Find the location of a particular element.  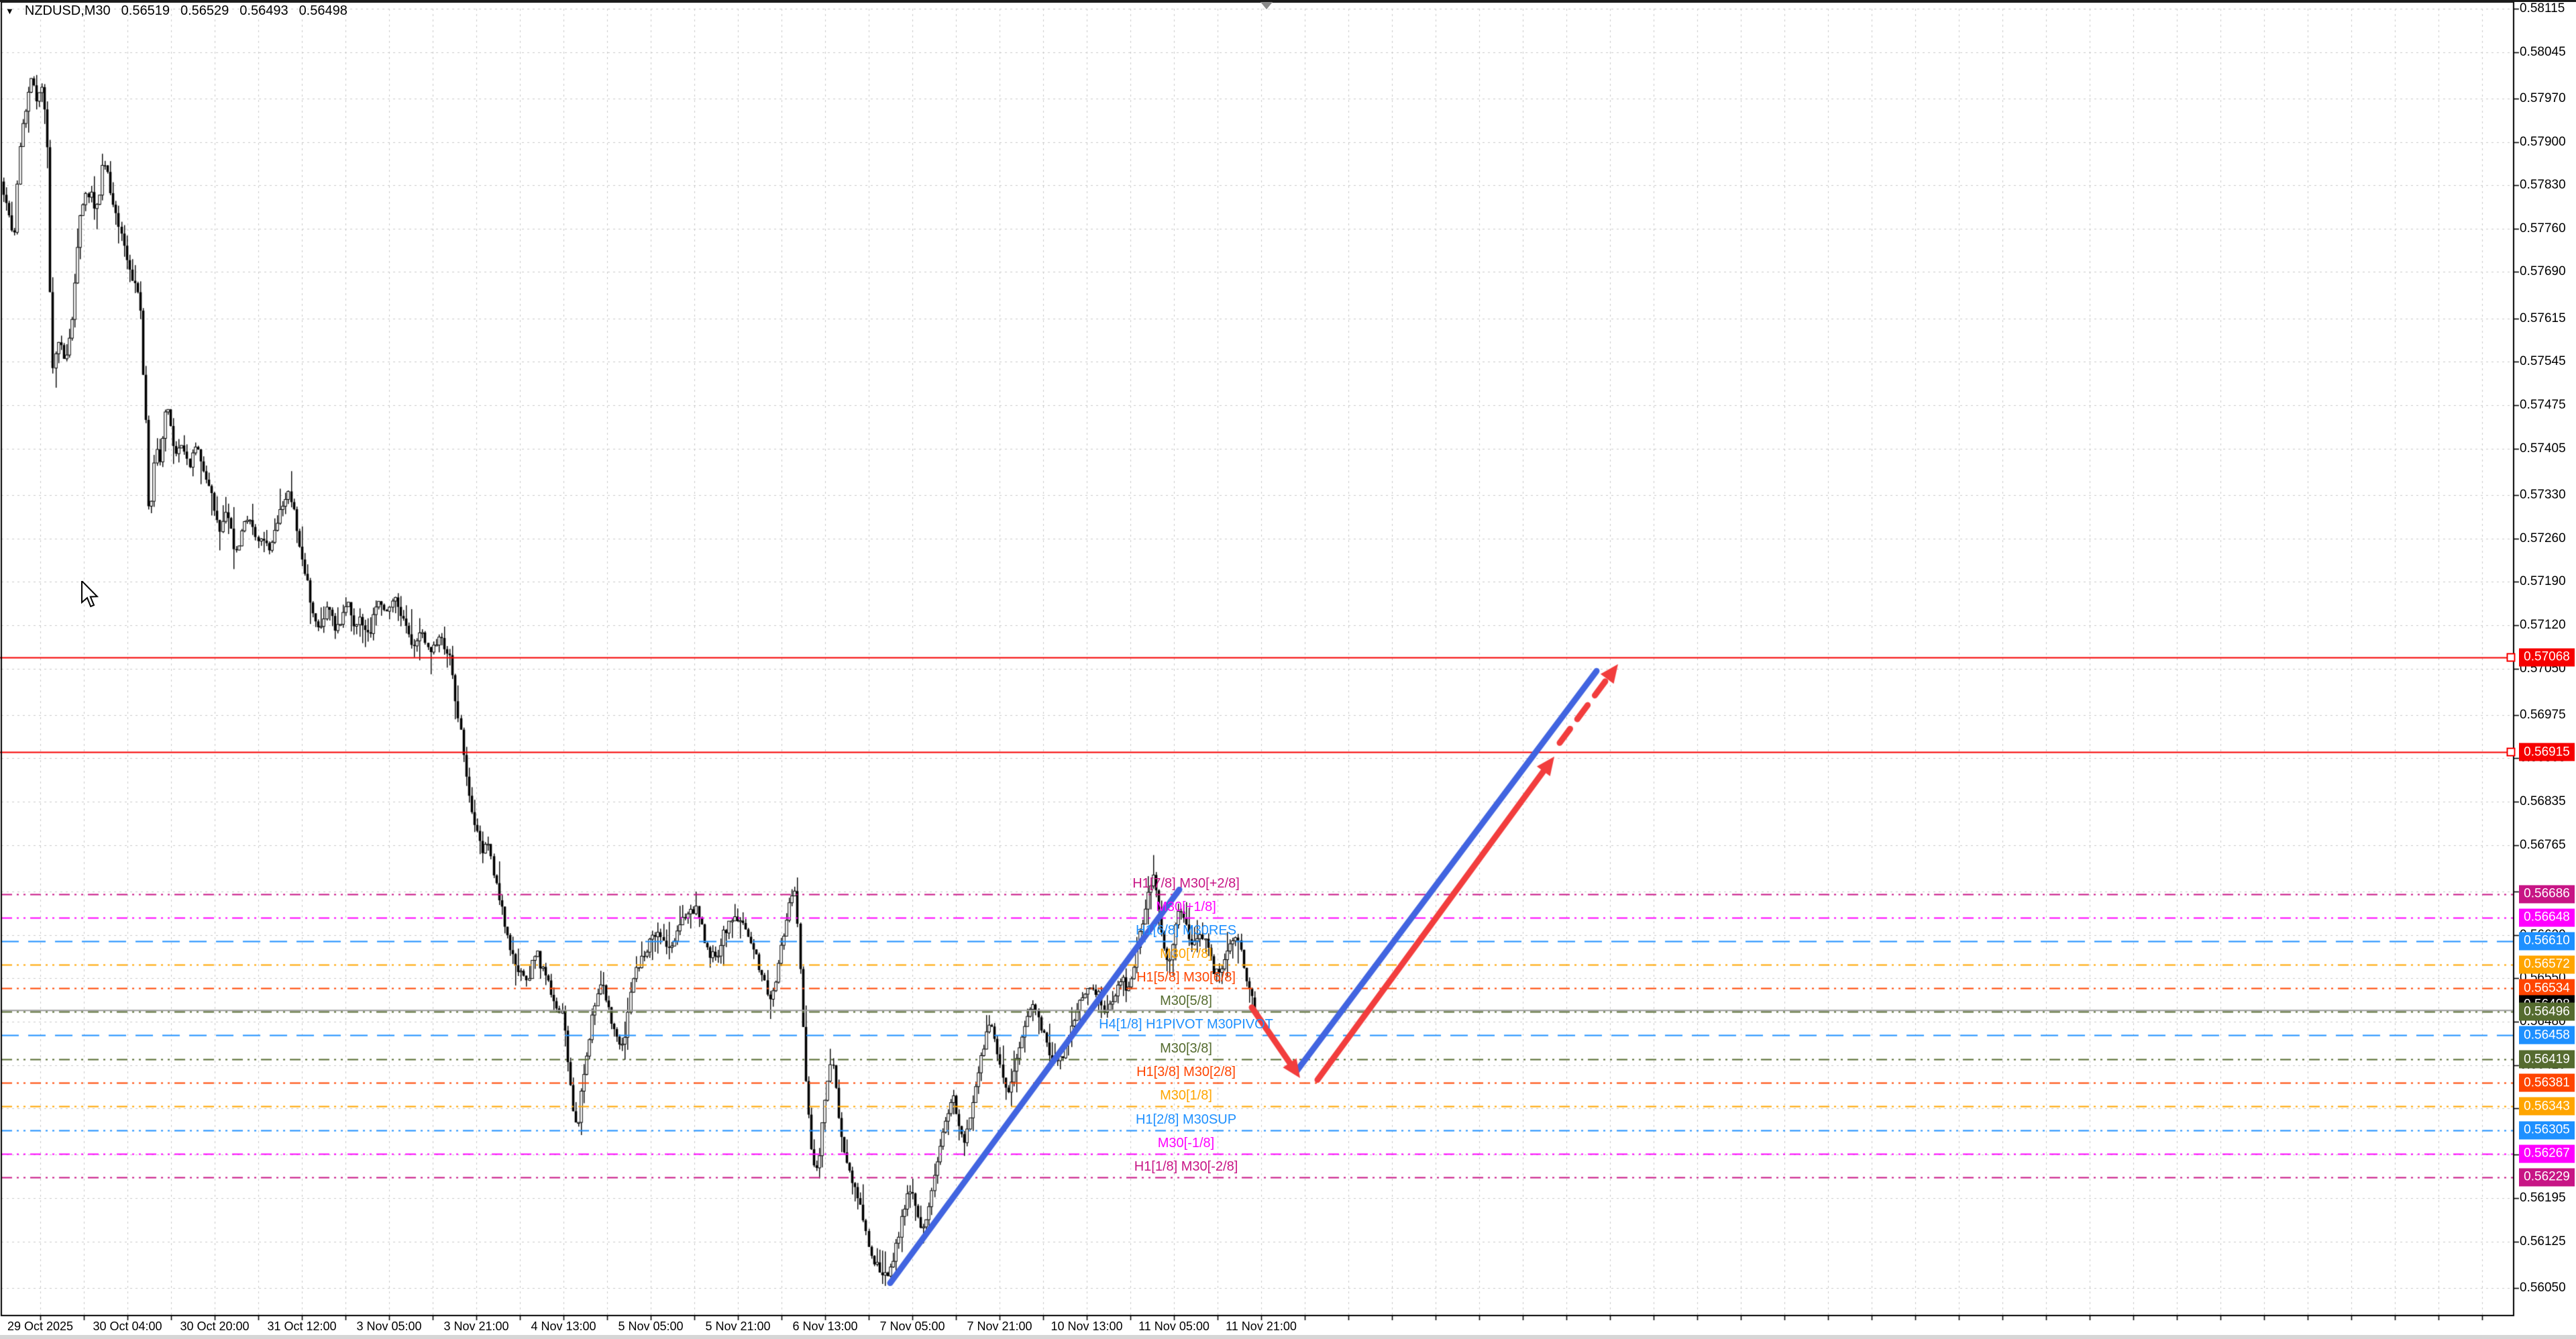

murrey-level-label: M30[+1/8] is located at coordinates (1186, 906).